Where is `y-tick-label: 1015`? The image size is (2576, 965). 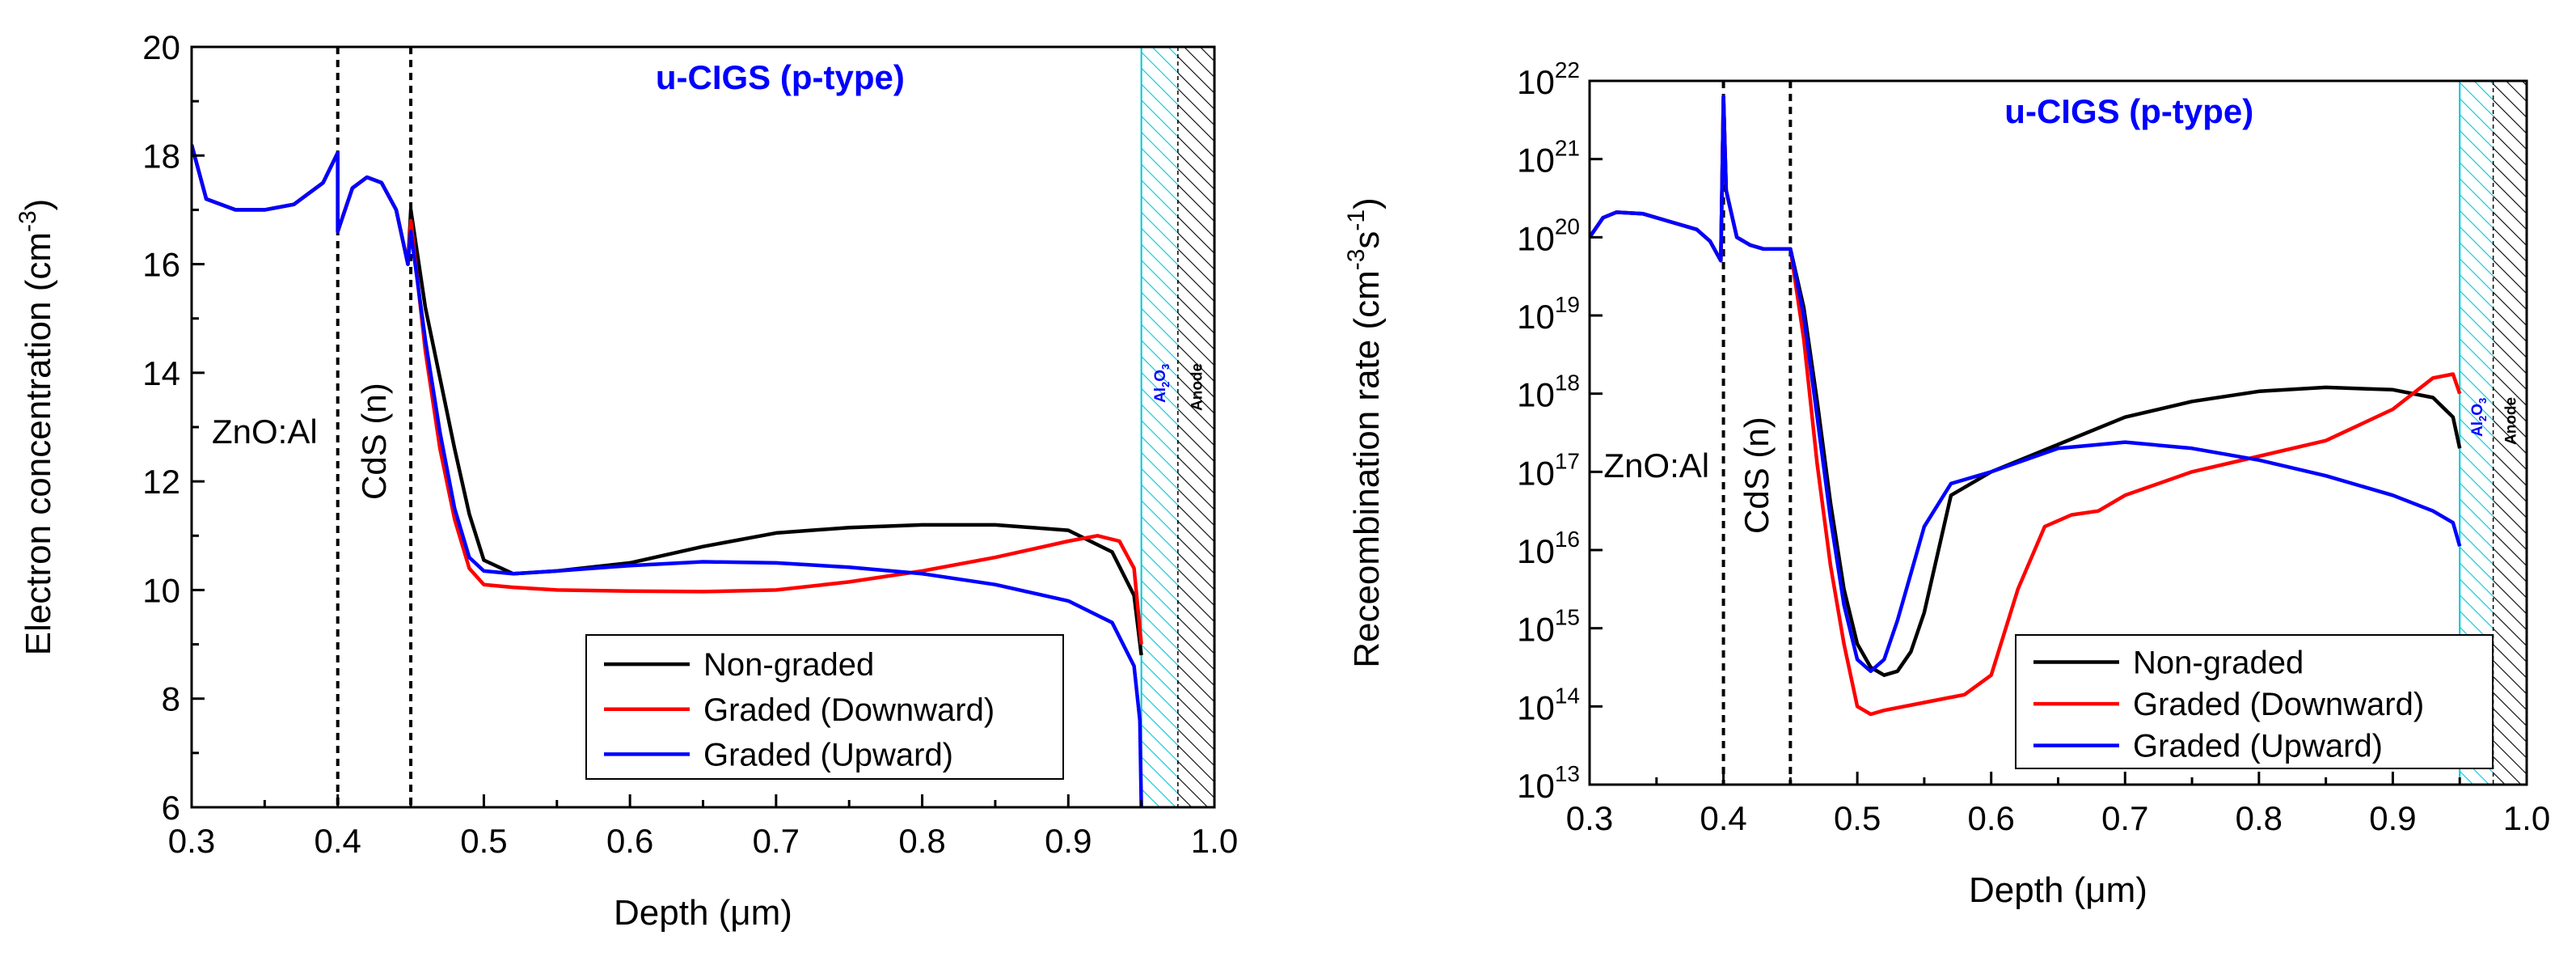 y-tick-label: 1015 is located at coordinates (1548, 627).